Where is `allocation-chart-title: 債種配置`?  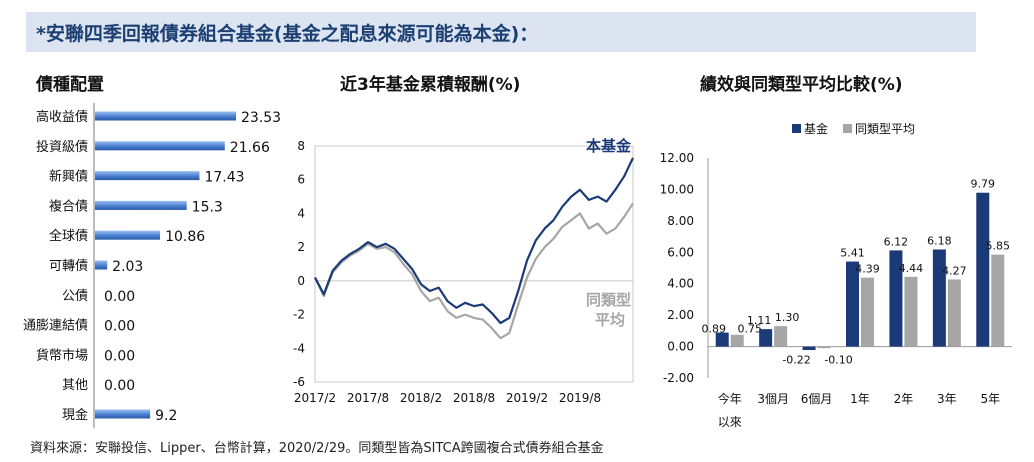
allocation-chart-title: 債種配置 is located at coordinates (70, 85).